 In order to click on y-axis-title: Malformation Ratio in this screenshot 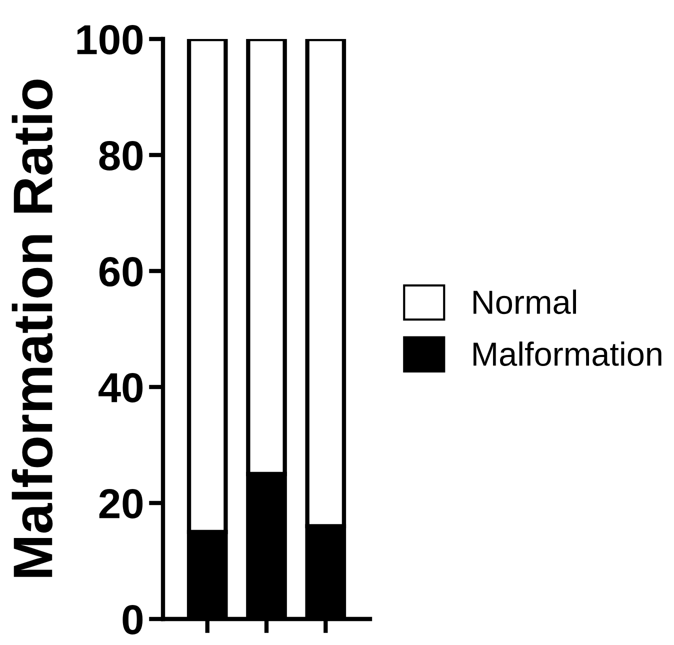, I will do `click(32, 328)`.